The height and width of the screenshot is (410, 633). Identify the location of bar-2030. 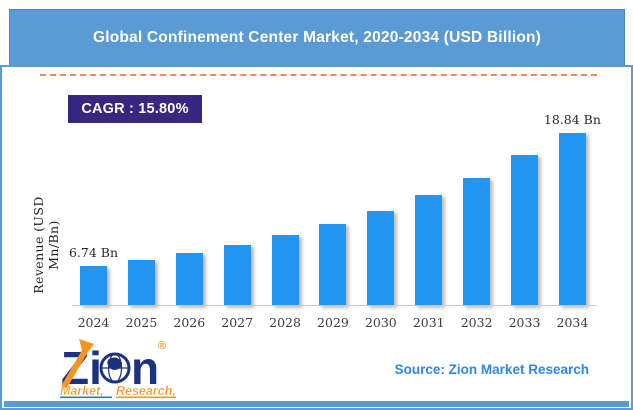
(381, 258).